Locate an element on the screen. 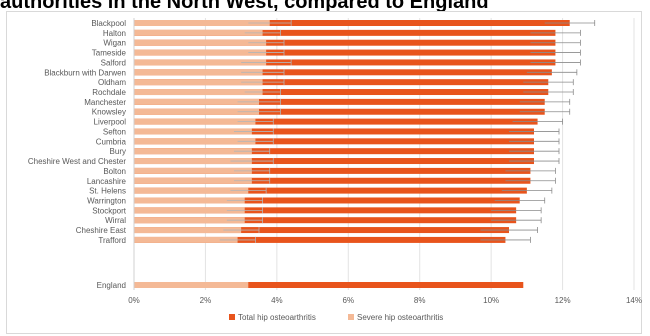 Image resolution: width=650 pixels, height=336 pixels. category-label-bolton: Bolton is located at coordinates (114, 171).